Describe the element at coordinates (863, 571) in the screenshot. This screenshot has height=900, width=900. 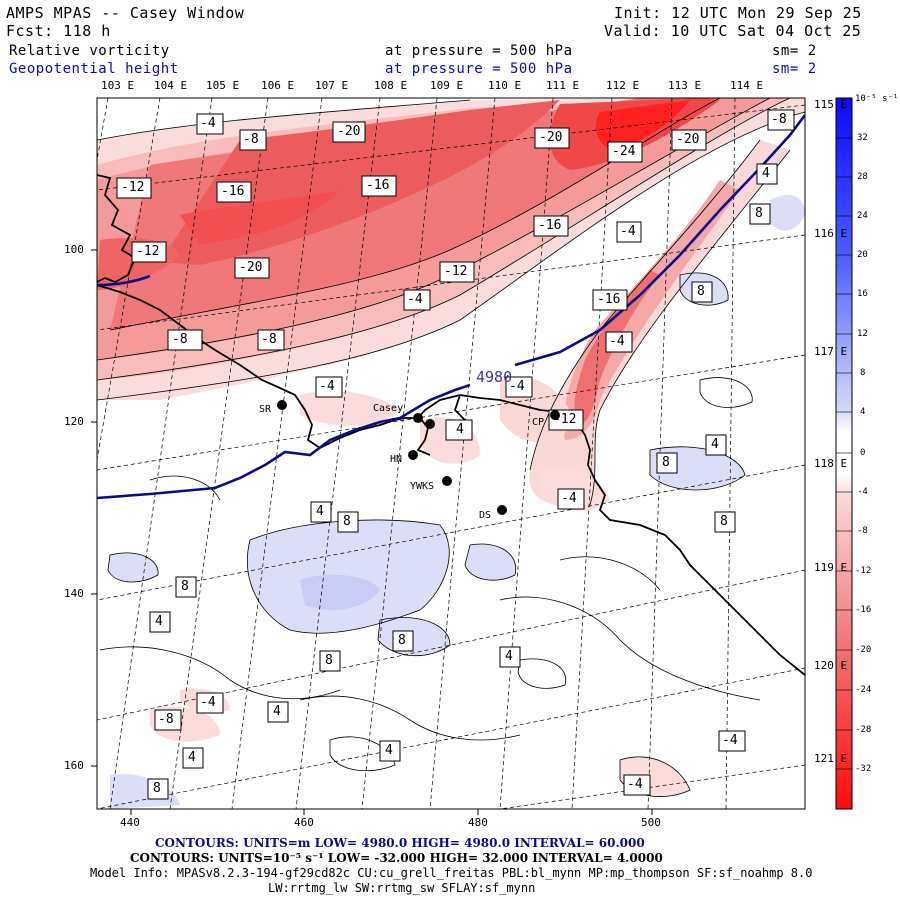
I see `colorbar-label: -12` at that location.